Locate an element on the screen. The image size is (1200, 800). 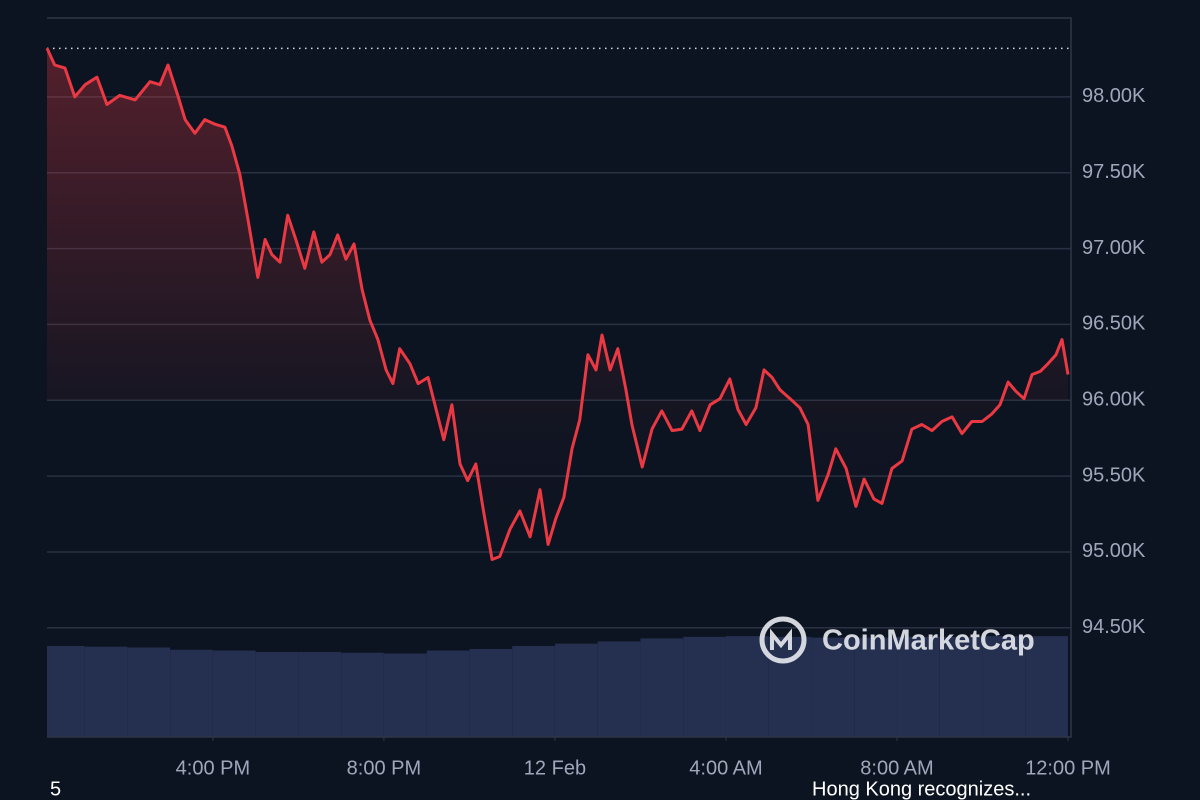
x-tick-label: 12:00 PM is located at coordinates (1068, 768).